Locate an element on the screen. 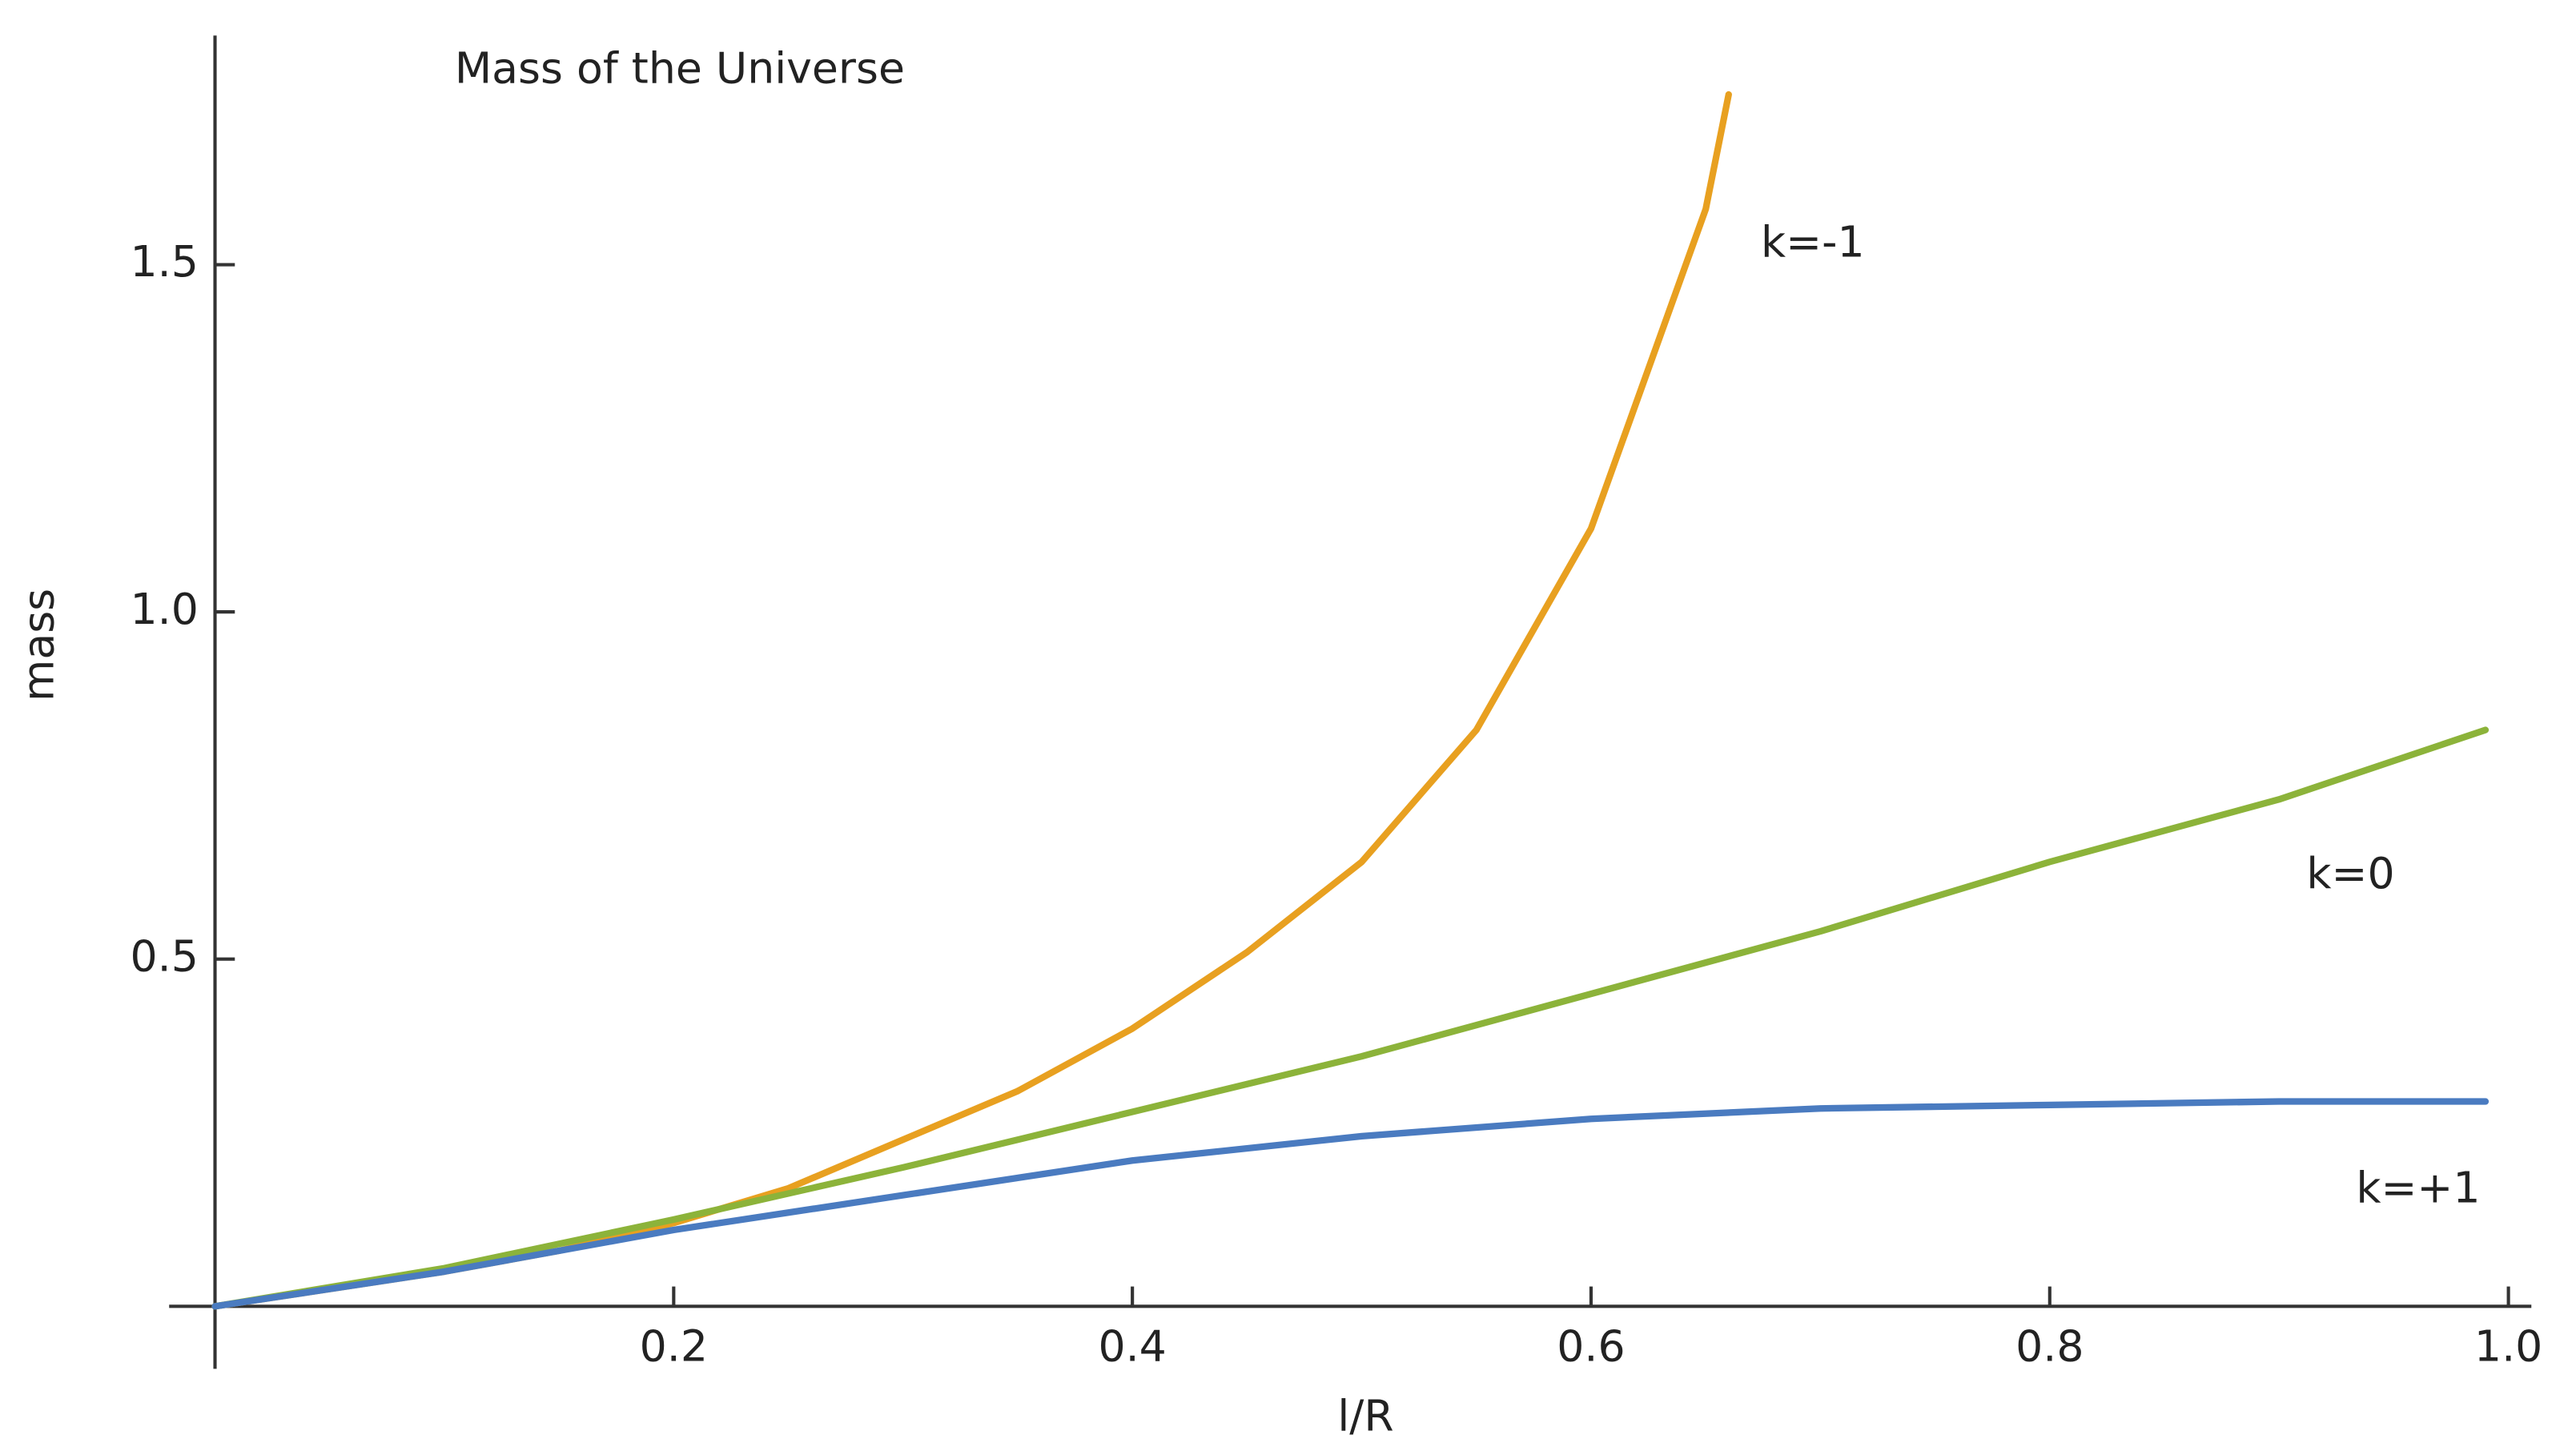 The height and width of the screenshot is (1447, 2576). y-tick-label: 1.5 is located at coordinates (165, 261).